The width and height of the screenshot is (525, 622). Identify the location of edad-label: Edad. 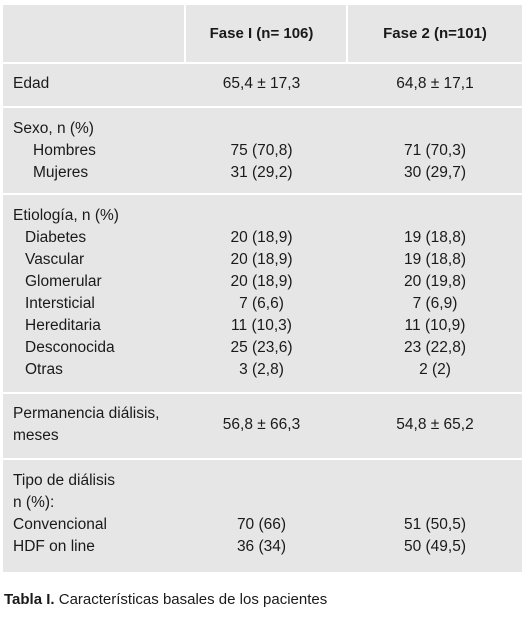
(31, 83).